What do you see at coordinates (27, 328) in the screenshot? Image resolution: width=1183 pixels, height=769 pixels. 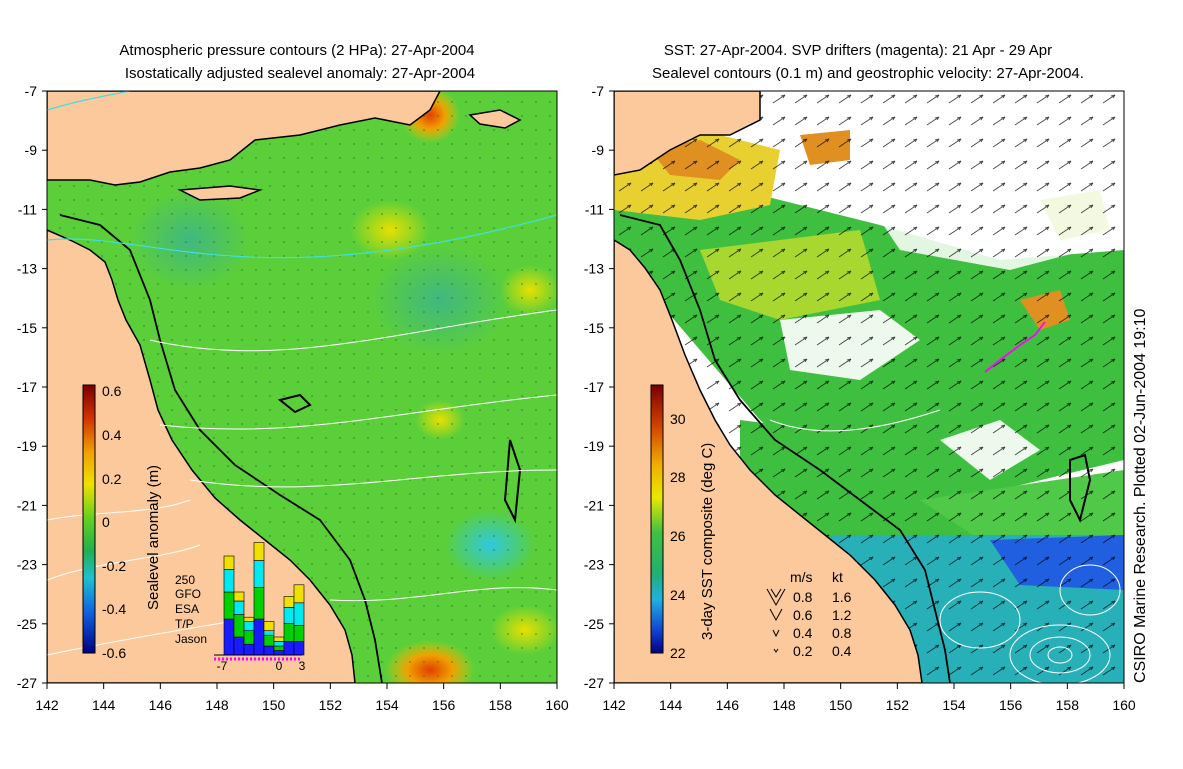 I see `left-y-tick-label: -15` at bounding box center [27, 328].